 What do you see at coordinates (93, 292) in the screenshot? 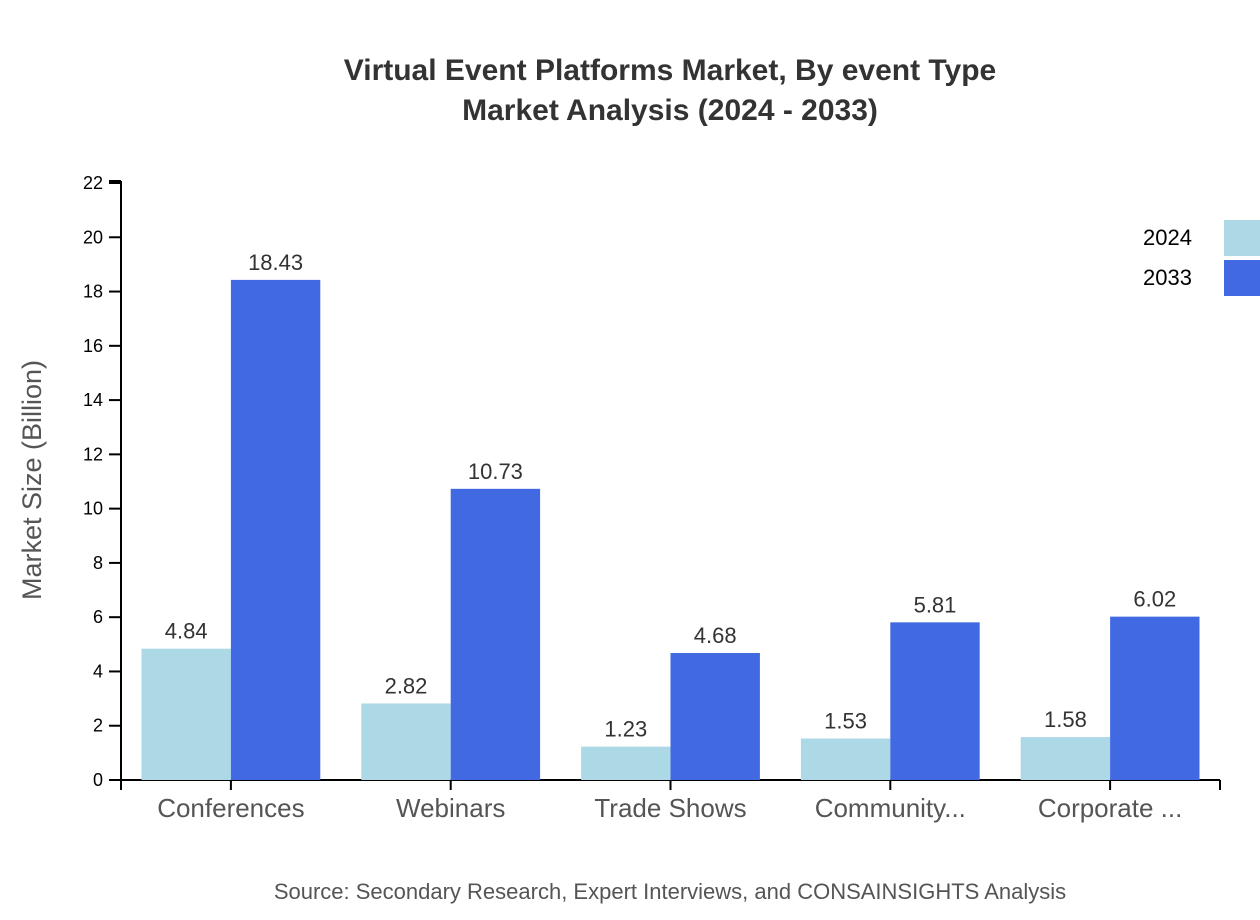
I see `y-tick-label: 18` at bounding box center [93, 292].